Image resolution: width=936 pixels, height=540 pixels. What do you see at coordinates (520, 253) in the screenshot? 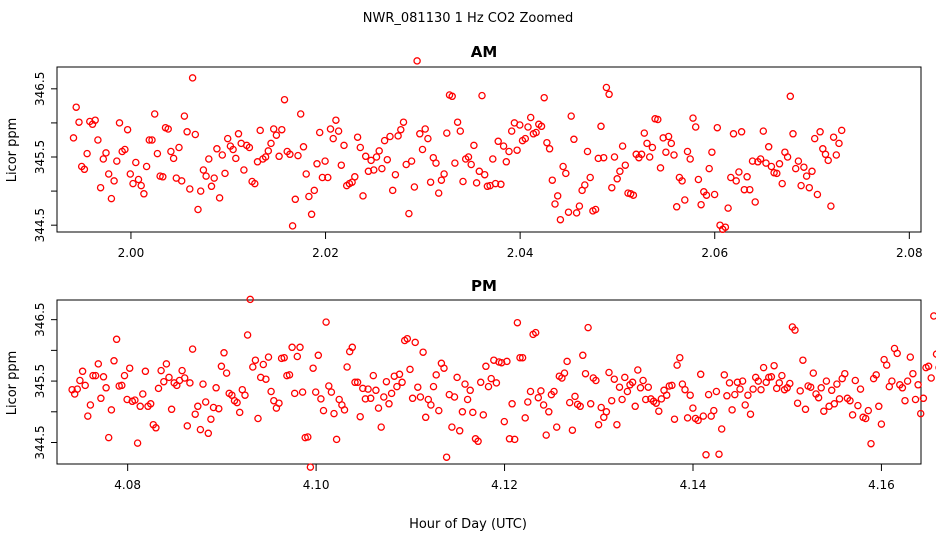
I see `am-x-tick-label: 2.04` at bounding box center [520, 253].